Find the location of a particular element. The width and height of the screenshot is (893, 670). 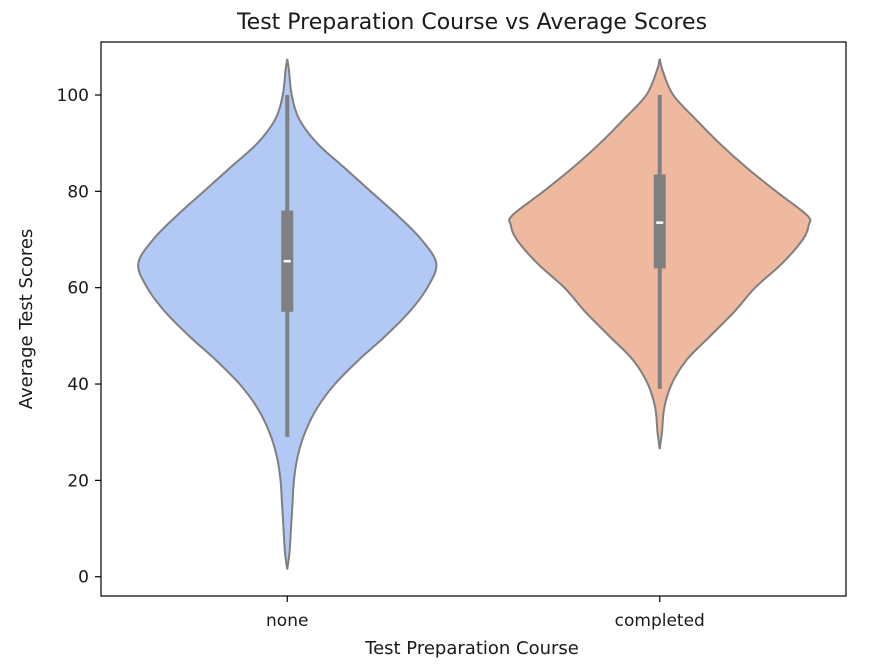

x-tick-label: none is located at coordinates (287, 621).